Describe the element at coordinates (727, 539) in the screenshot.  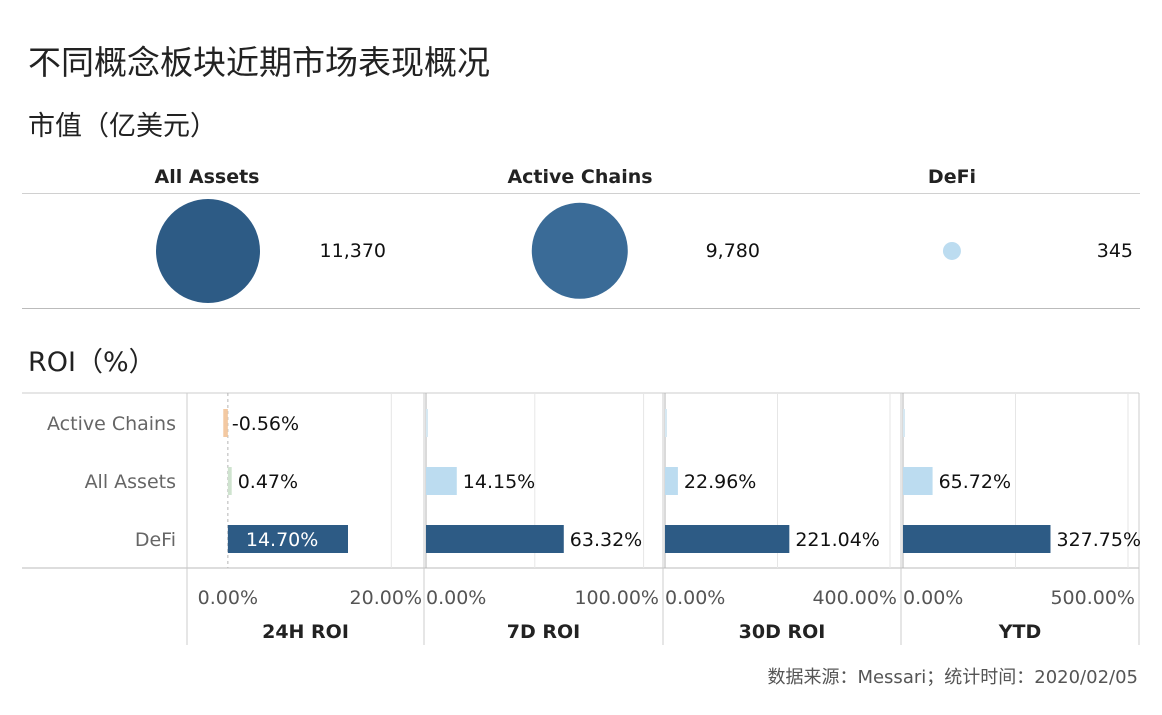
I see `bar-30d-roi-defi` at that location.